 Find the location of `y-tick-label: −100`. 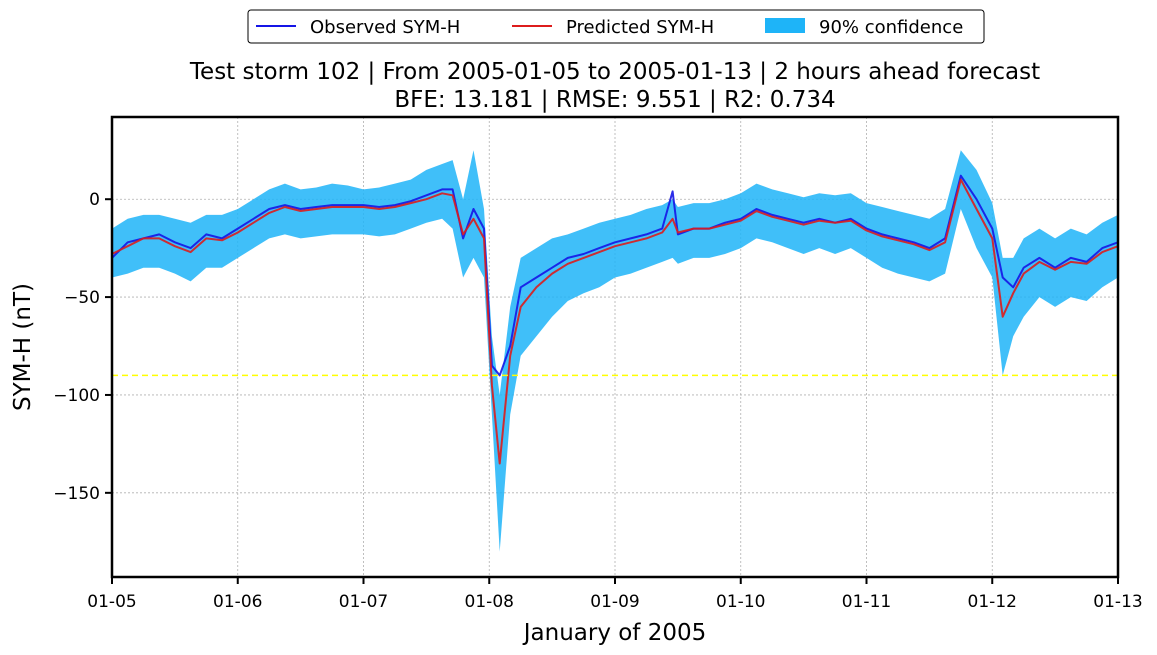

y-tick-label: −100 is located at coordinates (76, 396).